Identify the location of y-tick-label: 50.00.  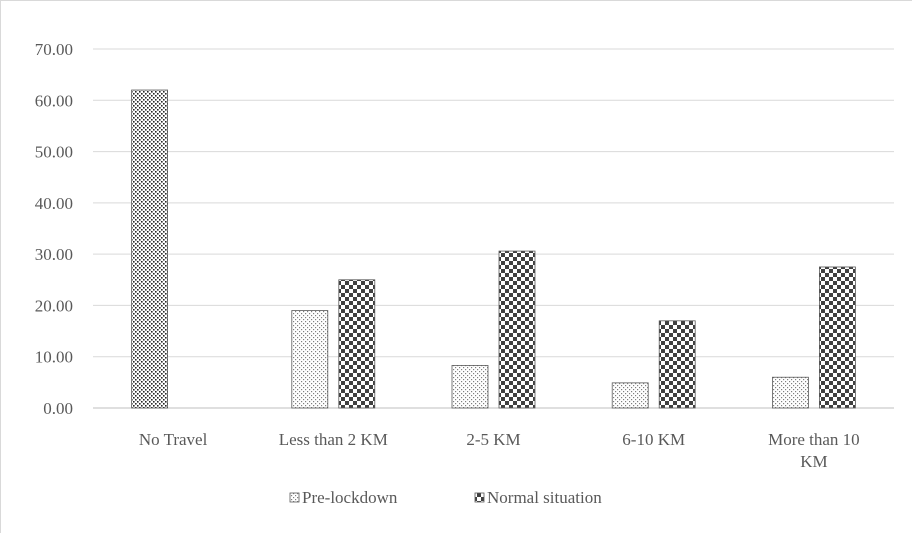
(54, 152).